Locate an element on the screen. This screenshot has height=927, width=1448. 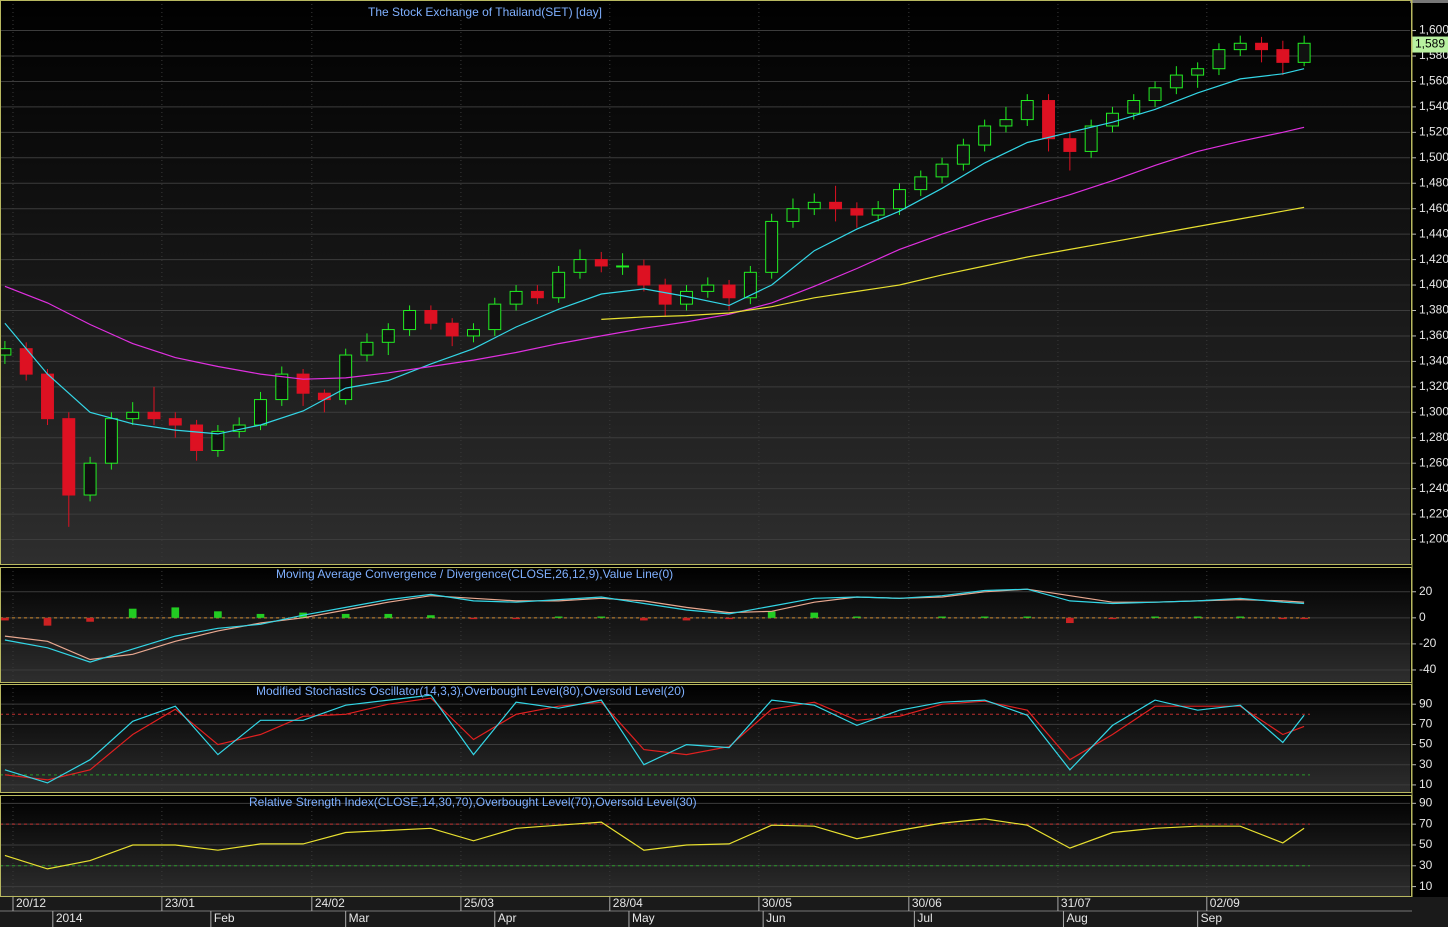
x-tick-label: 25/03 is located at coordinates (479, 903).